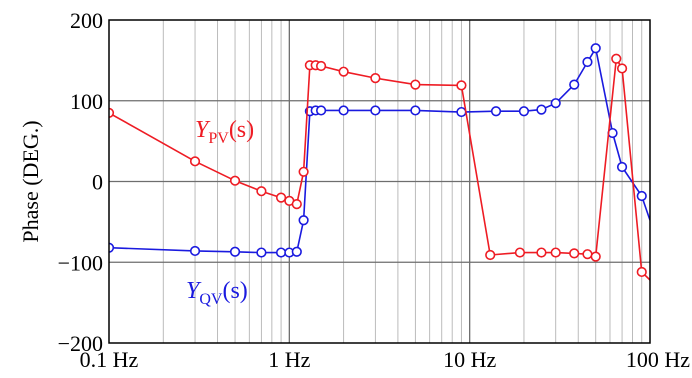  I want to click on y-tick-label: 200, so click(86, 20).